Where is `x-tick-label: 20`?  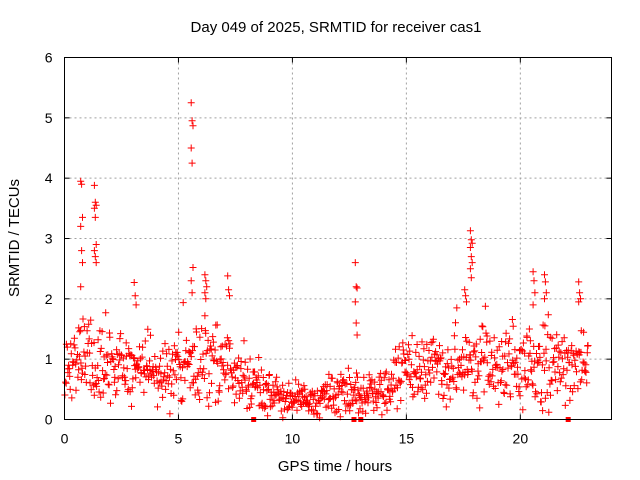
x-tick-label: 20 is located at coordinates (521, 439).